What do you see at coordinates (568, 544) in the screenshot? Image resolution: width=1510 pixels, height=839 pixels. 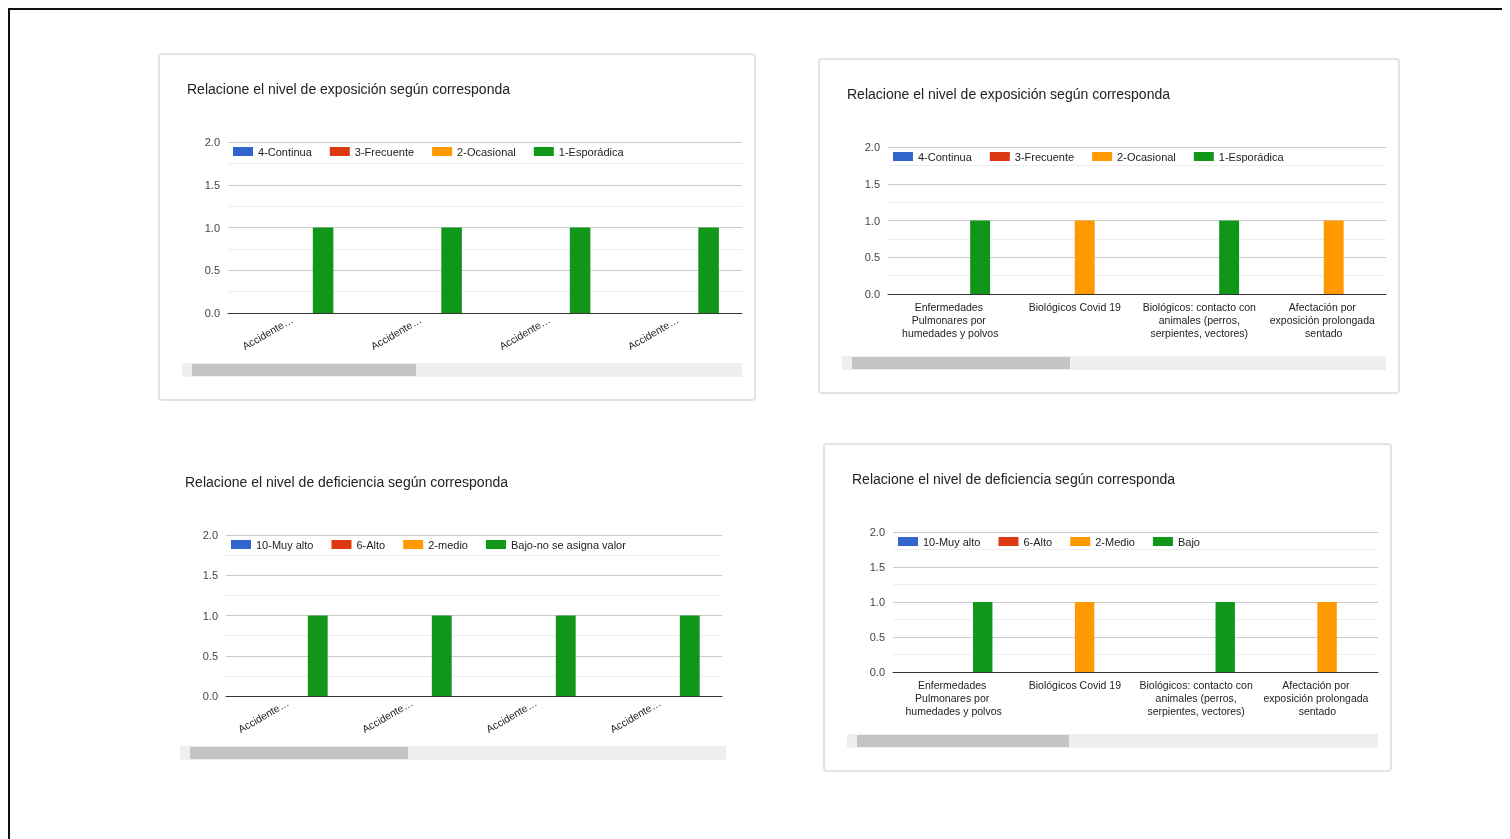 I see `legend-label: Bajo-no se asigna valor` at bounding box center [568, 544].